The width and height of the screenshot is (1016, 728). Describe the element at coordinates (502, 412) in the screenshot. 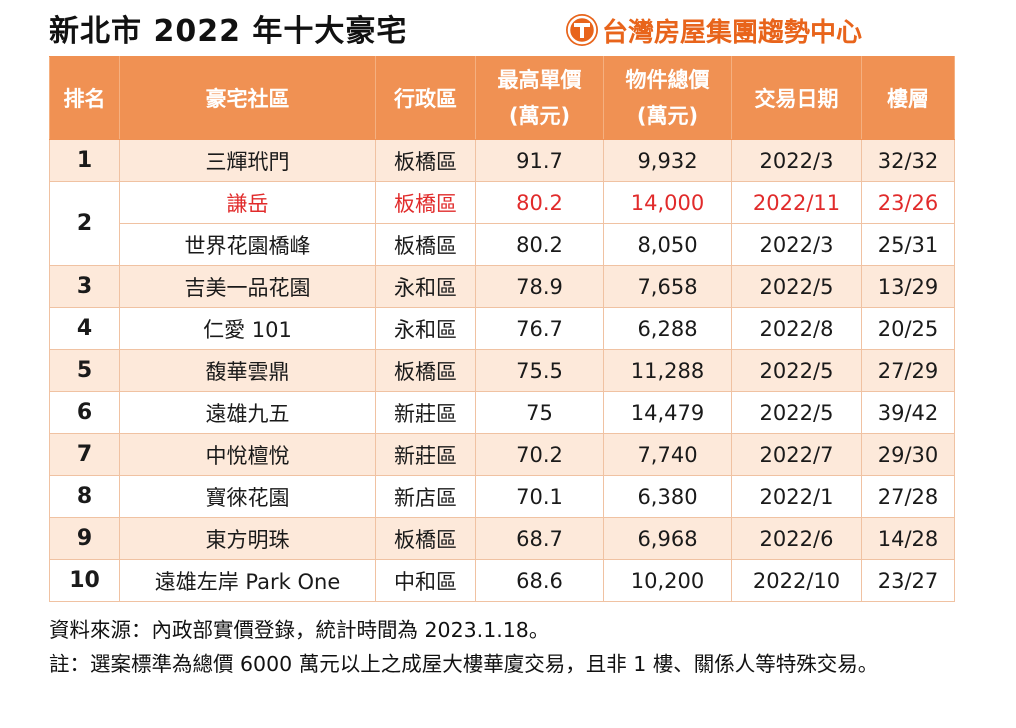

I see `table-row: 6 遠雄九五 新莊區 75 14,479 2022/5 39/42` at that location.